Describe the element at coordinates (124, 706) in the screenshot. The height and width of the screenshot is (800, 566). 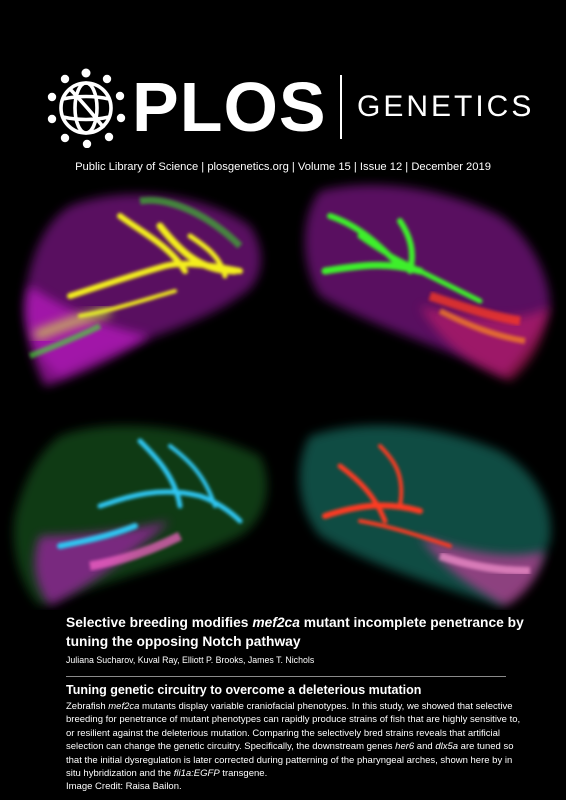
I see `gene-name: mef2ca` at that location.